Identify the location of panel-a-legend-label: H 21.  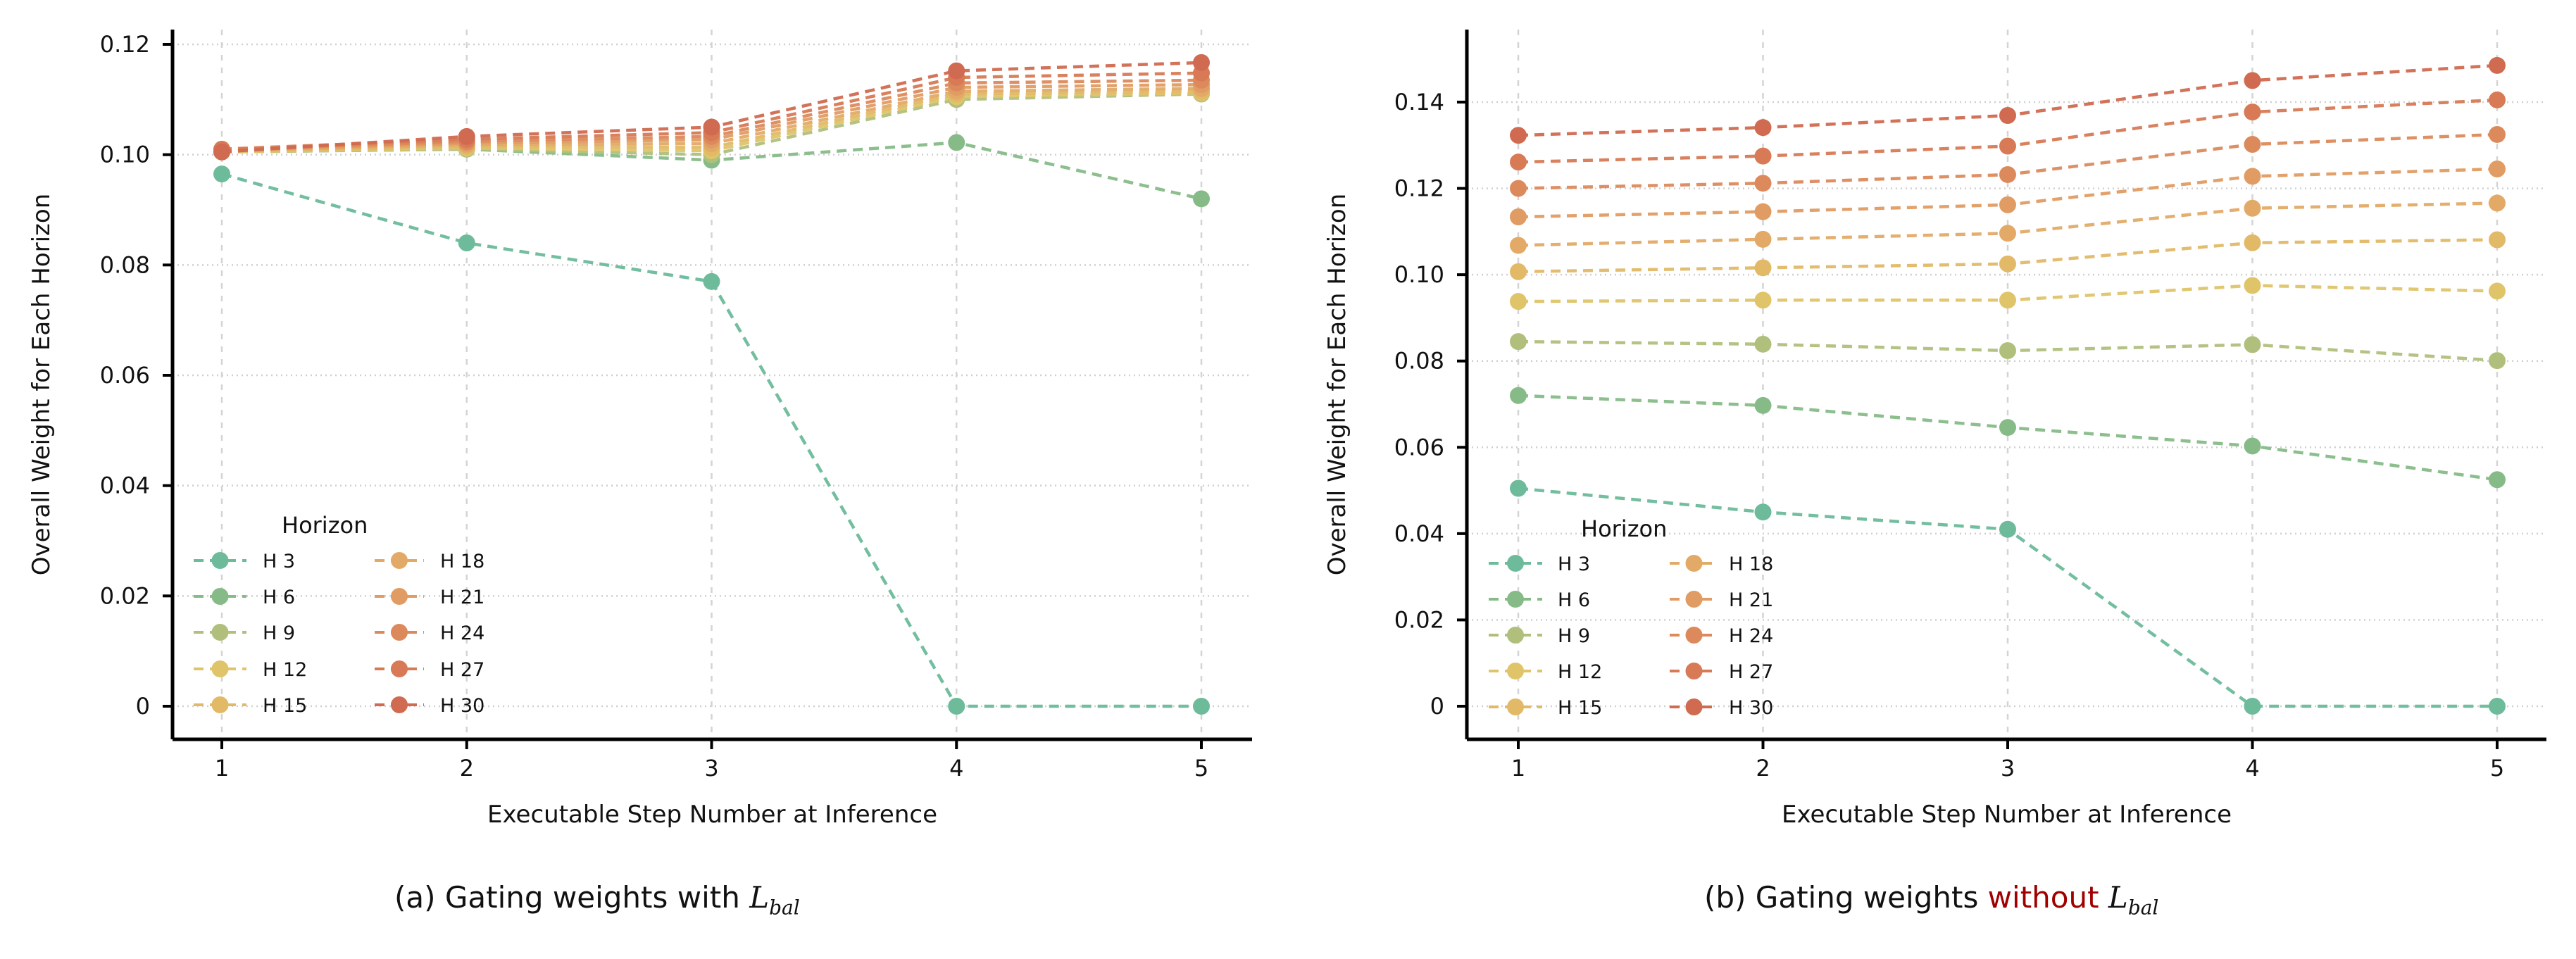
(462, 597).